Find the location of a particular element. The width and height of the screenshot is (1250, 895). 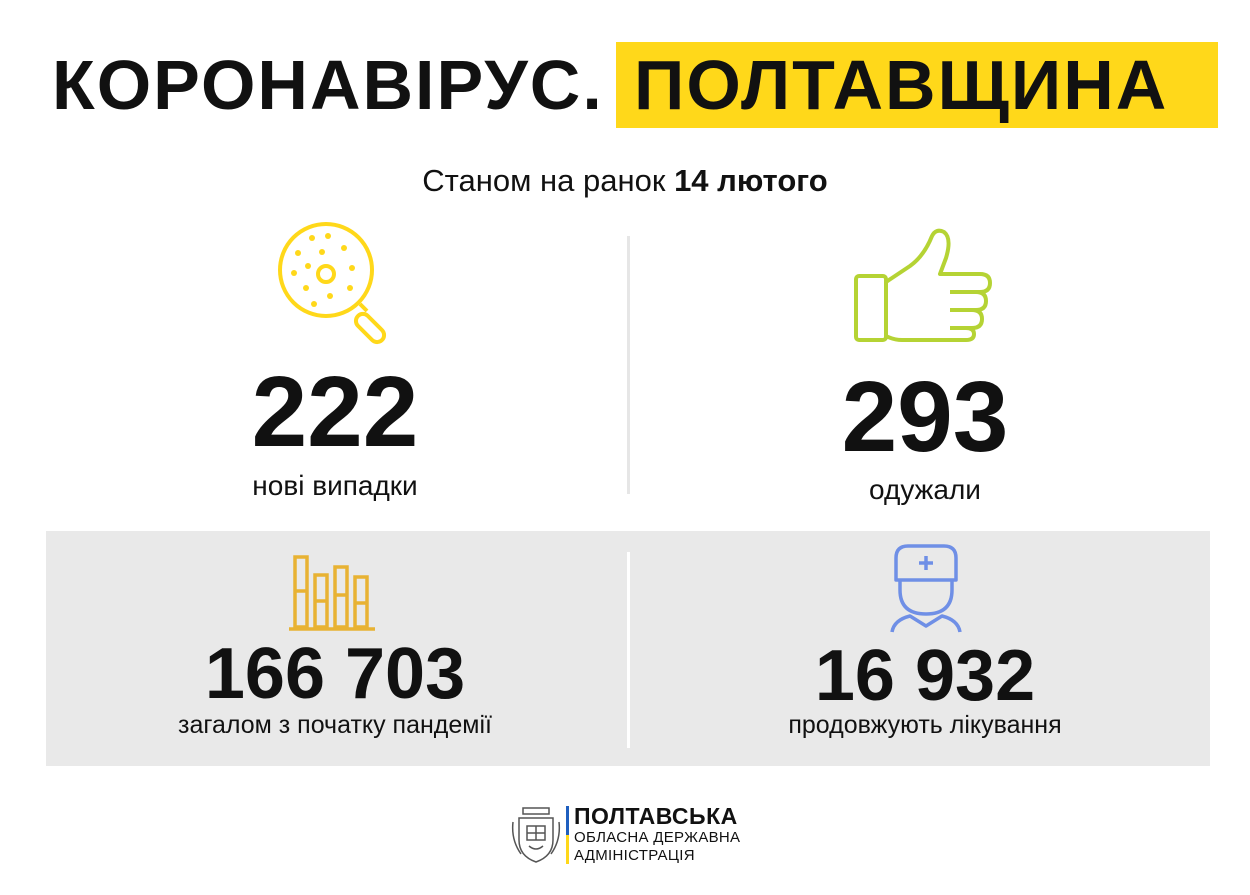

divider-top is located at coordinates (628, 365).